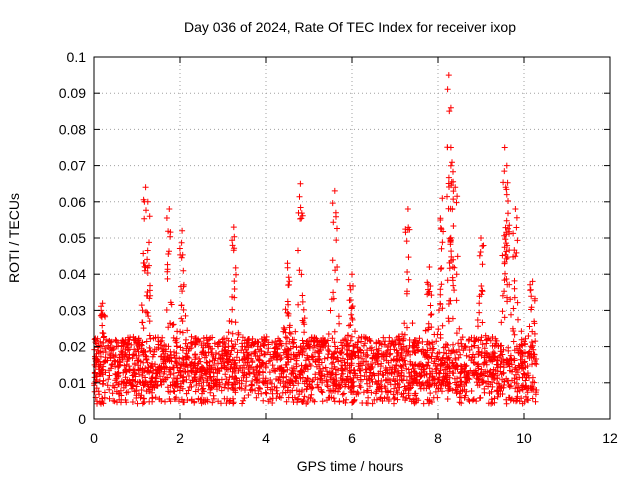 This screenshot has height=485, width=640. Describe the element at coordinates (610, 438) in the screenshot. I see `x-tick-label: 12` at that location.